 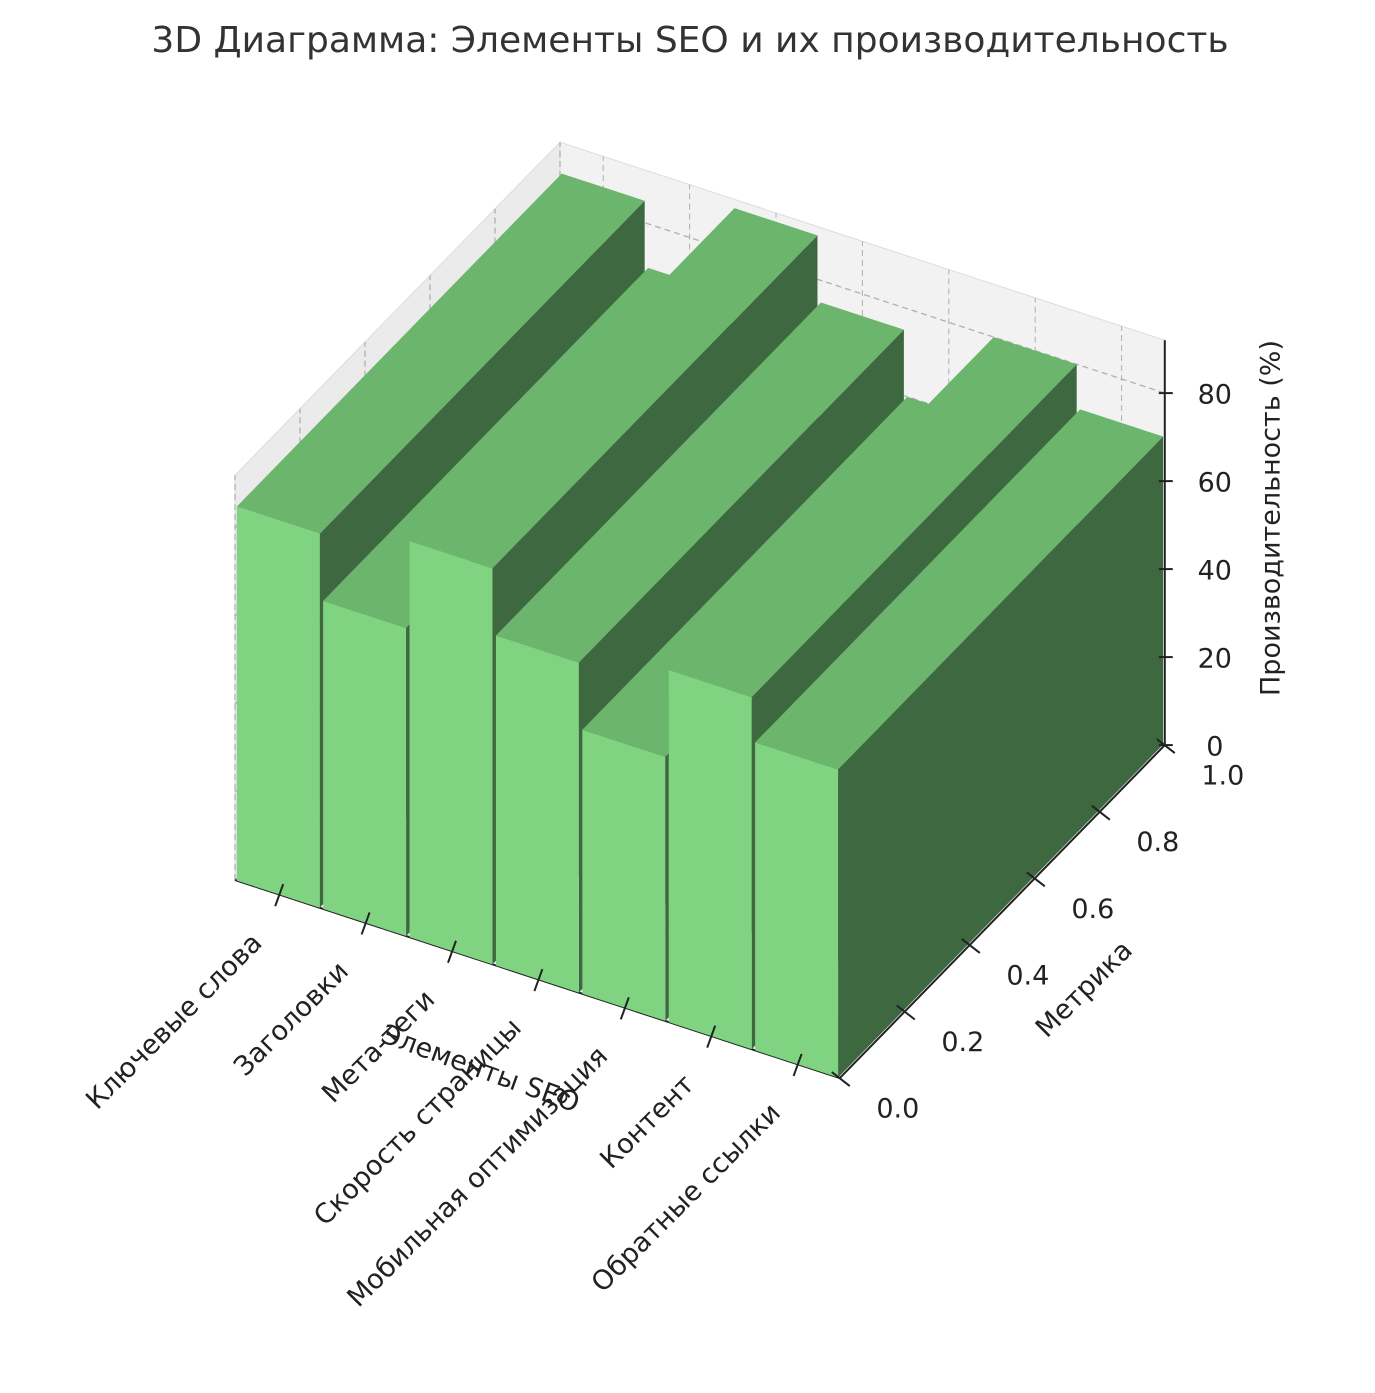 I want to click on z-axis-label: Производительность (%), so click(x=1271, y=518).